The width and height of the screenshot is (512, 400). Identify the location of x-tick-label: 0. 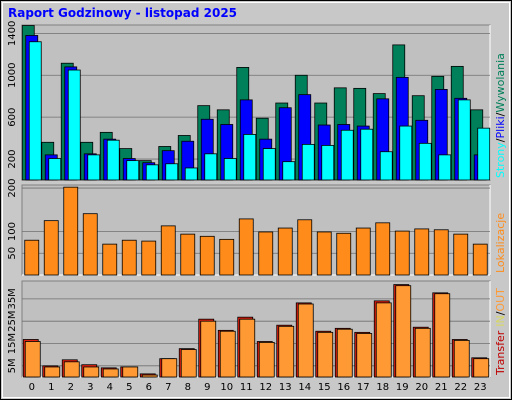
(32, 387).